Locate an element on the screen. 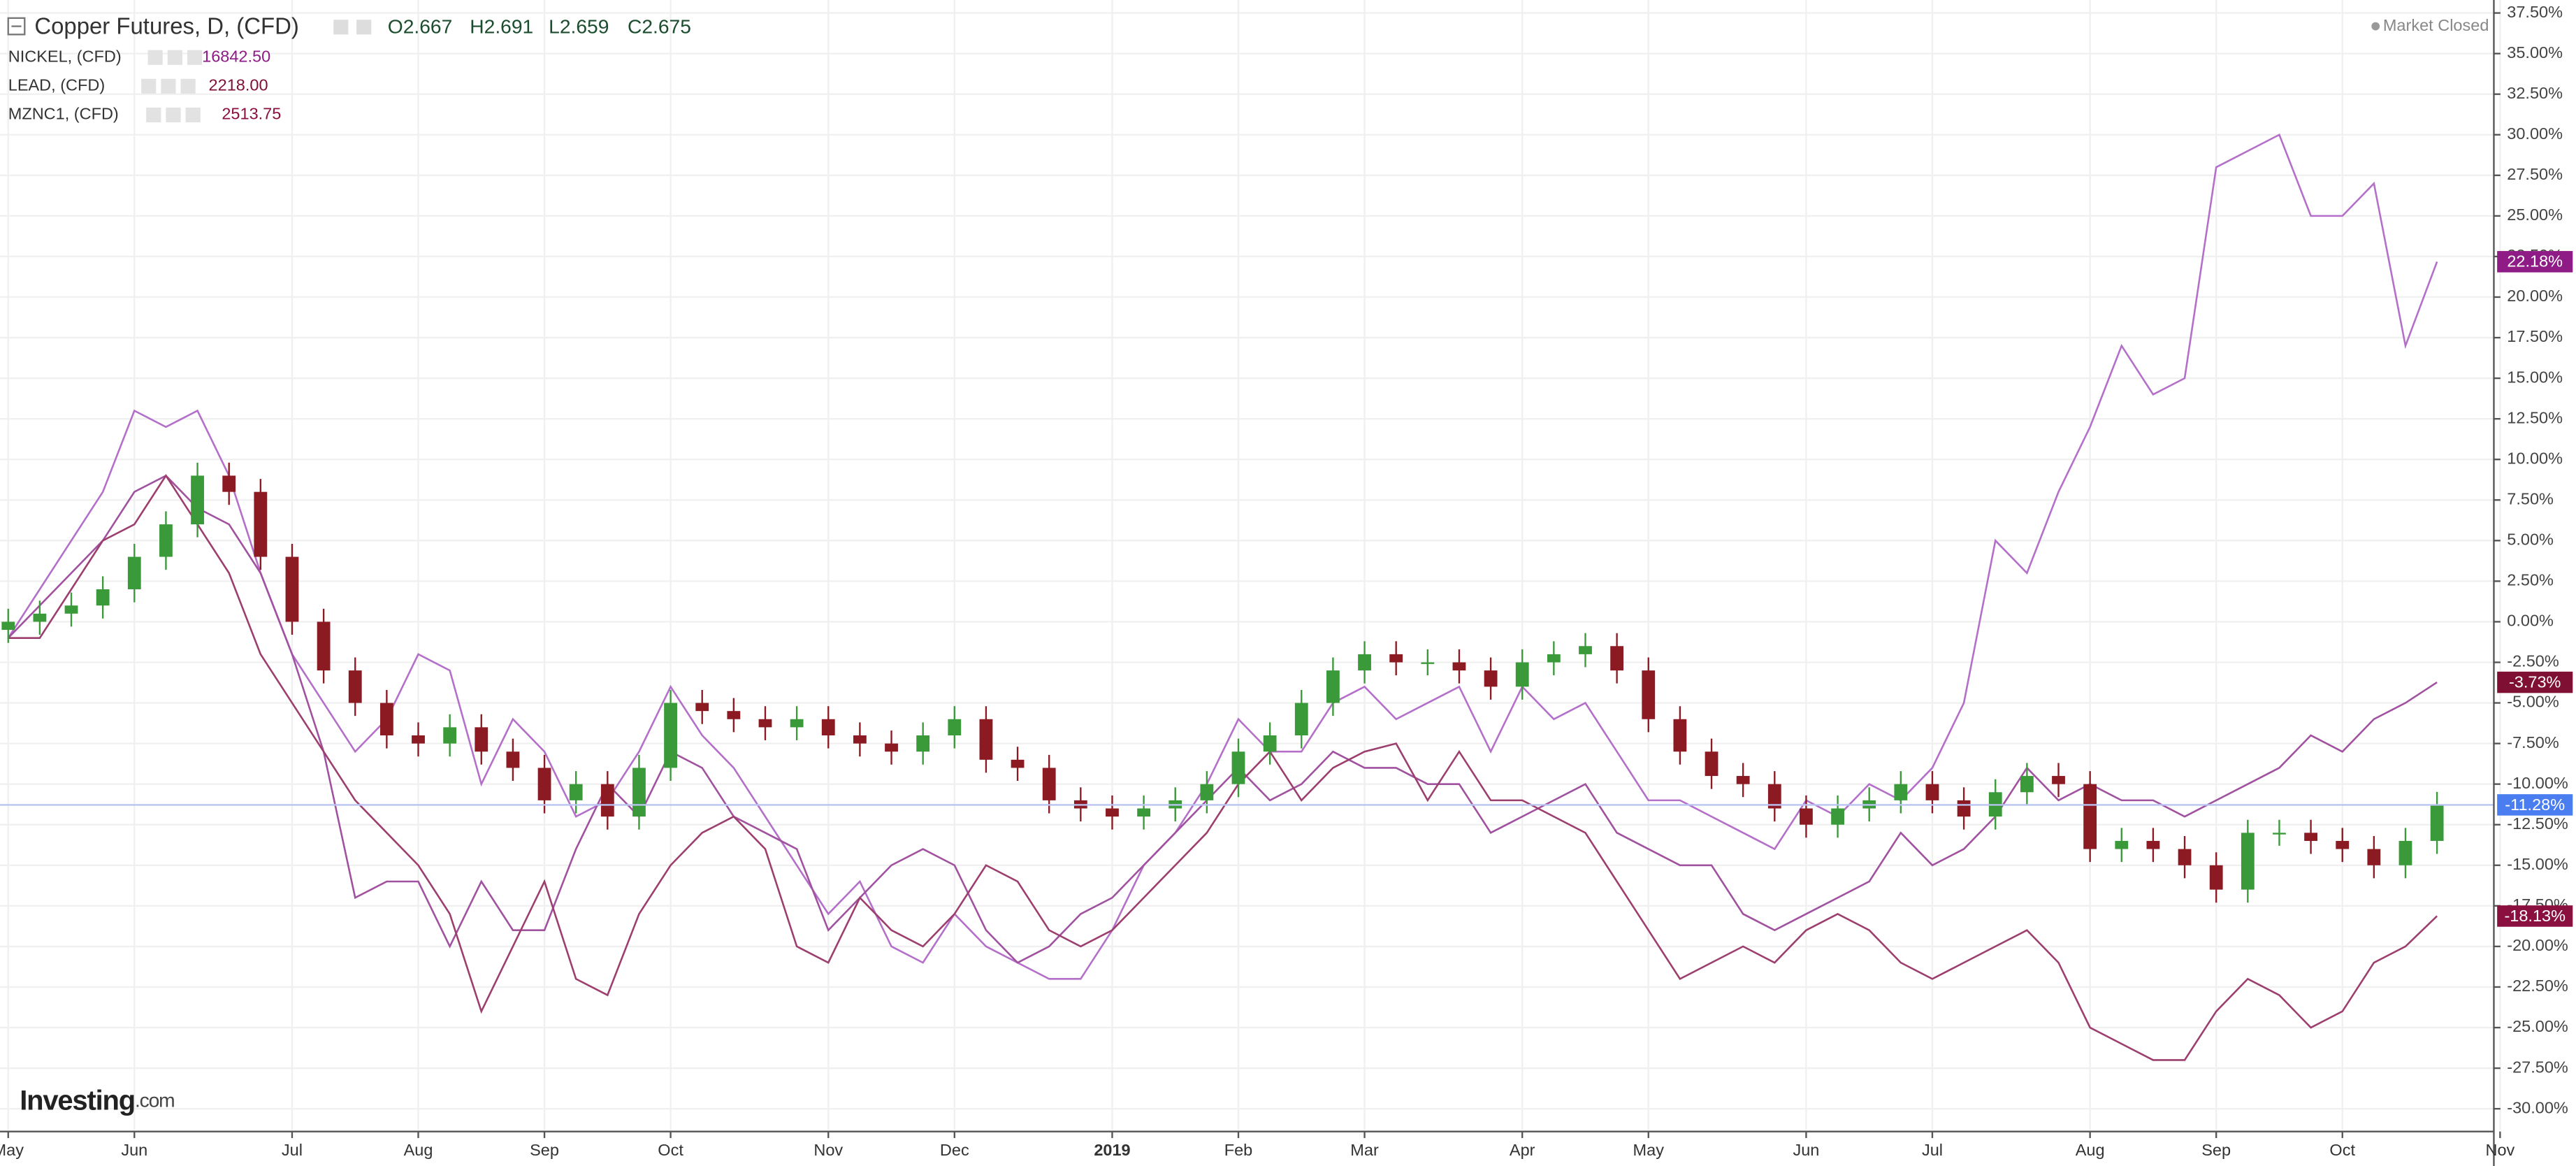 This screenshot has height=1166, width=2576. low-value: L2.659 is located at coordinates (579, 26).